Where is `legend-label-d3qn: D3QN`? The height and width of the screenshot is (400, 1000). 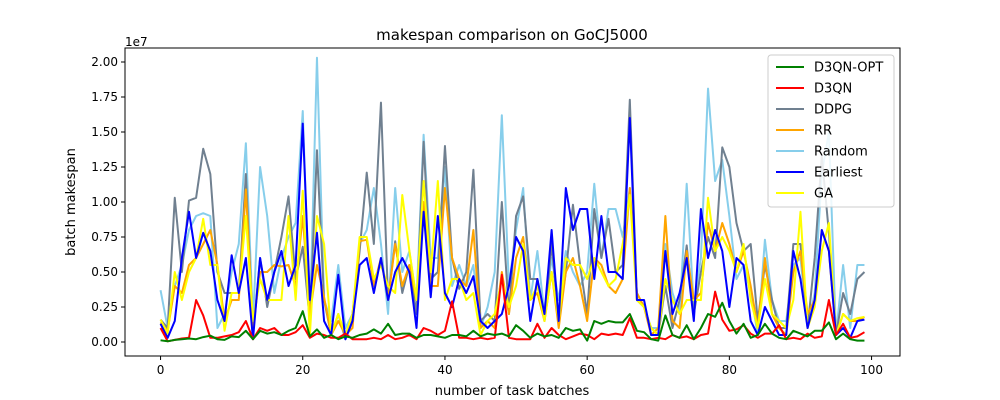 legend-label-d3qn: D3QN is located at coordinates (833, 89).